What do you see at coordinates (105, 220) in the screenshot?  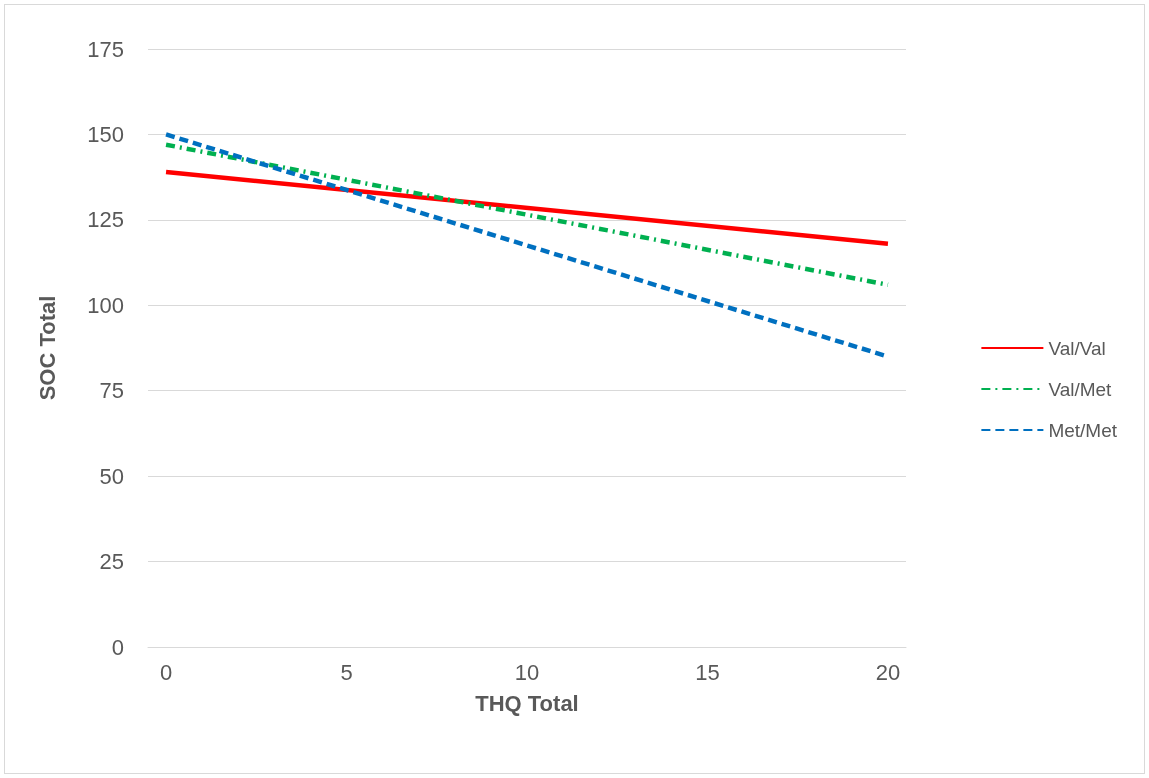 I see `y-tick-label: 125` at bounding box center [105, 220].